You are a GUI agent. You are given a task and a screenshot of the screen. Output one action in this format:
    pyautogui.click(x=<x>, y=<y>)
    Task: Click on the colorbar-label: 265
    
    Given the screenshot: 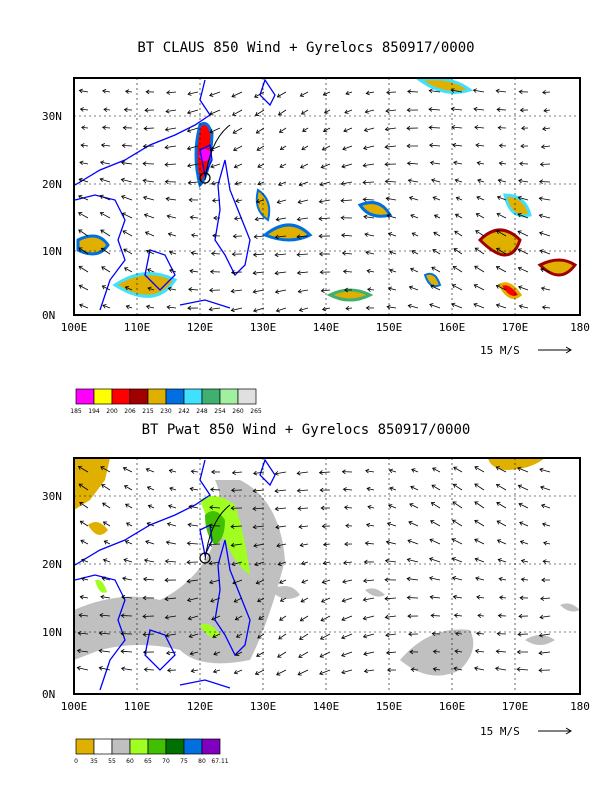 What is the action you would take?
    pyautogui.click(x=256, y=411)
    